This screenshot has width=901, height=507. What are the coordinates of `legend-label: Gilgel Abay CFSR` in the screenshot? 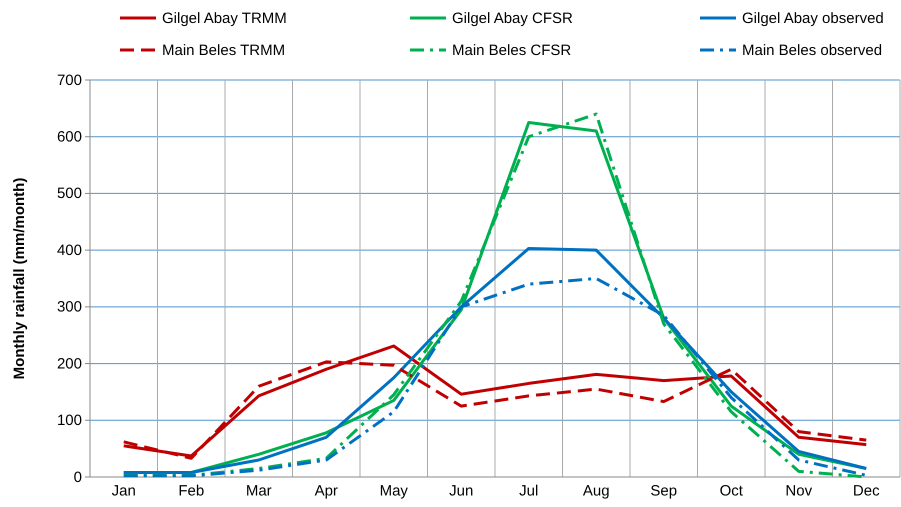 It's located at (513, 18).